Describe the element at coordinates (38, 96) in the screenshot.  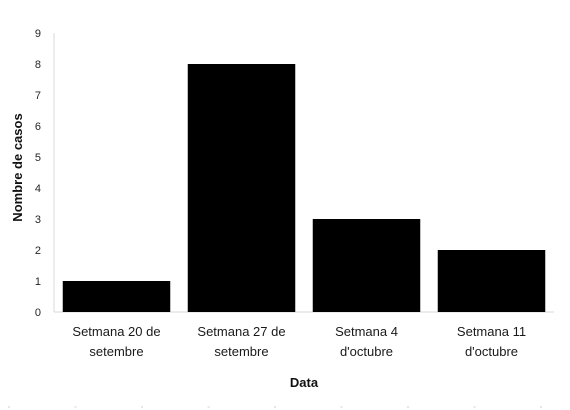
I see `y-tick-label: 7` at that location.